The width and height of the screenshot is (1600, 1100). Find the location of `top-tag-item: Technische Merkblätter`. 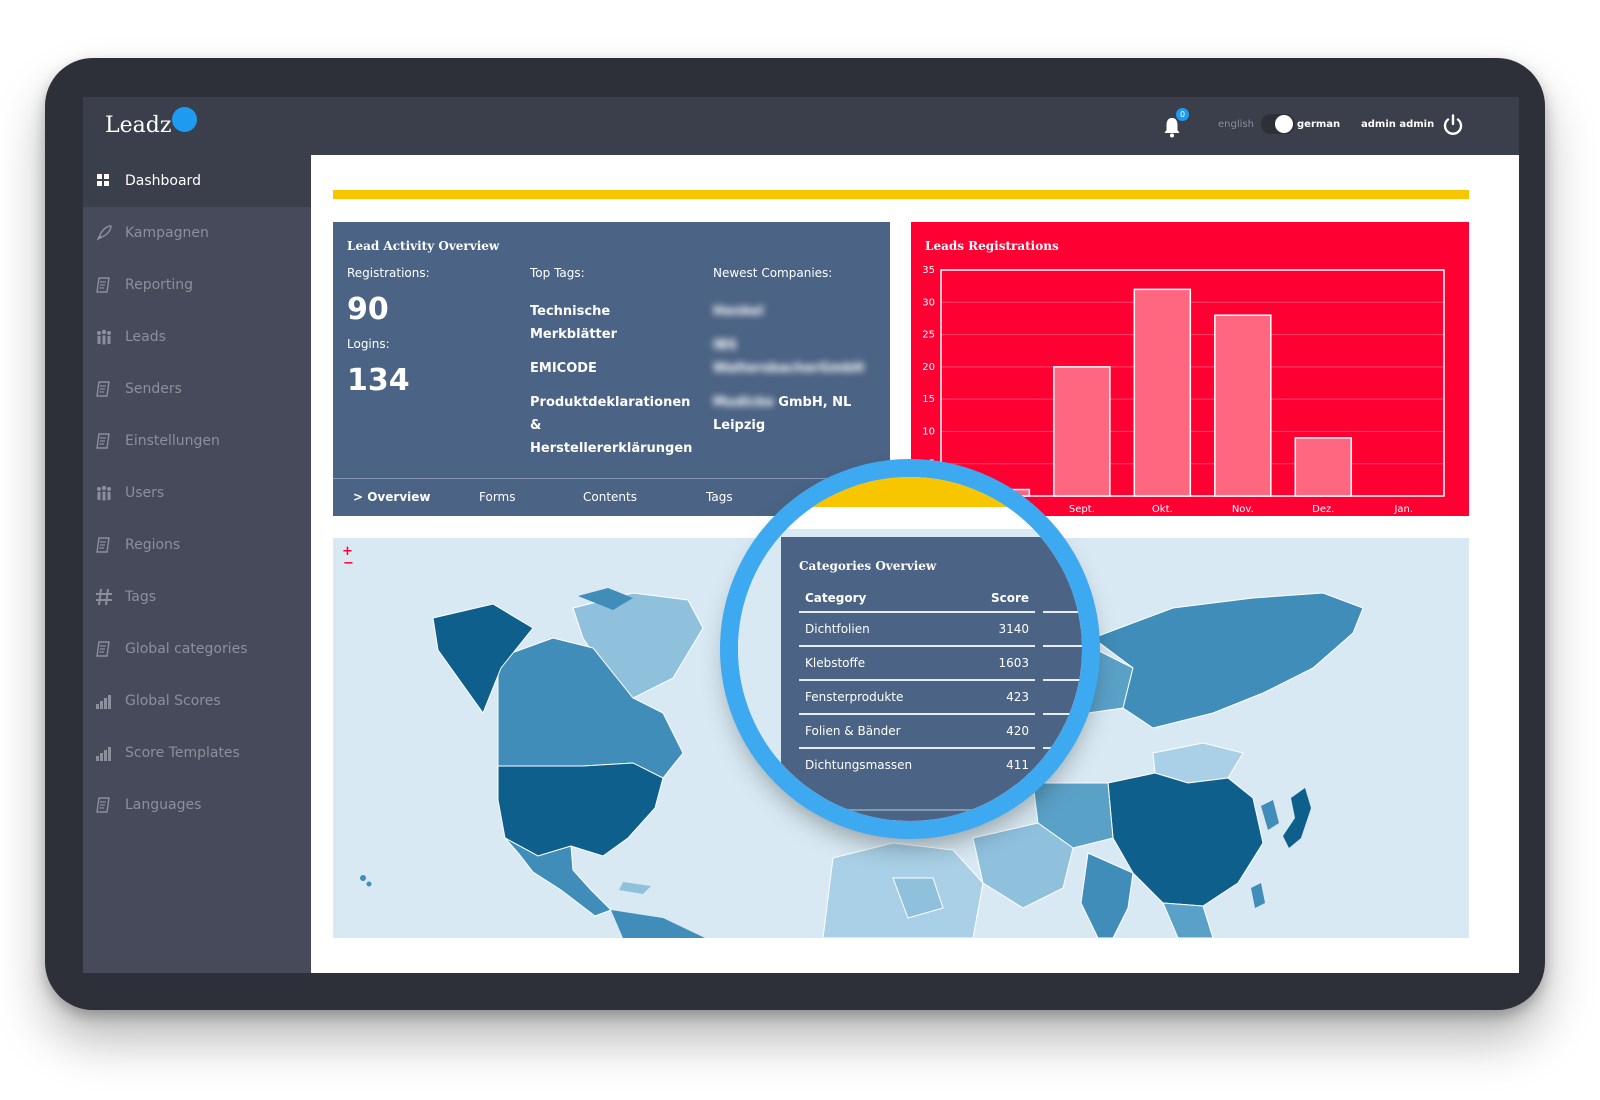

top-tag-item: Technische Merkblätter is located at coordinates (574, 323).